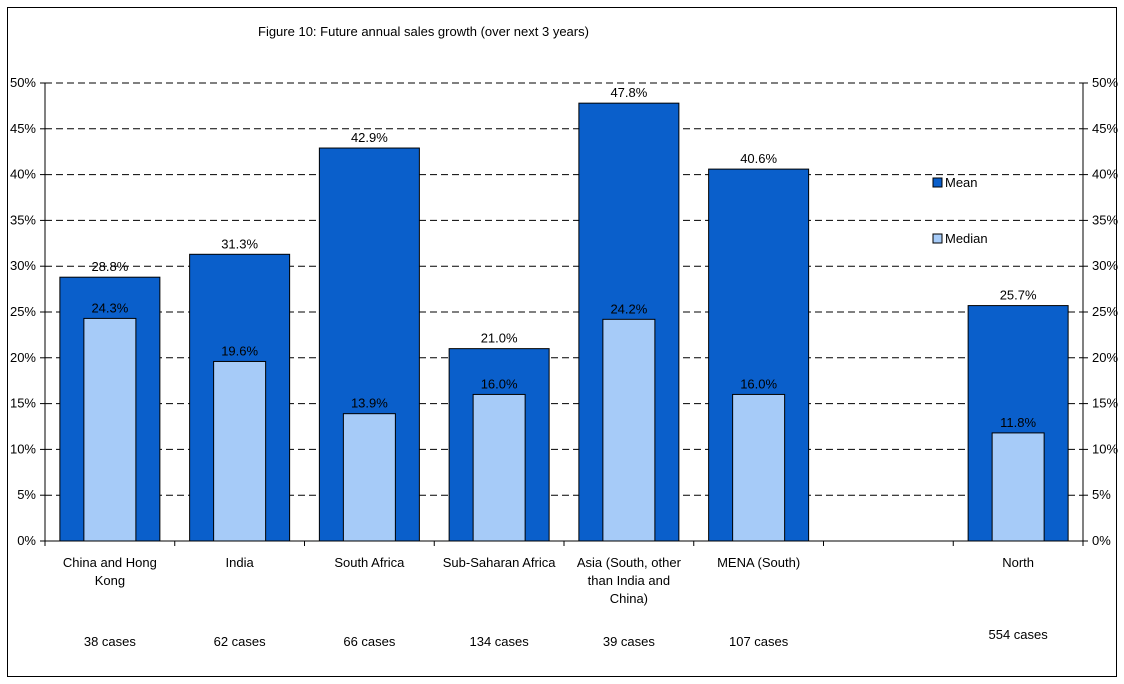 The image size is (1124, 684). I want to click on median-data-label: 24.2%, so click(628, 308).